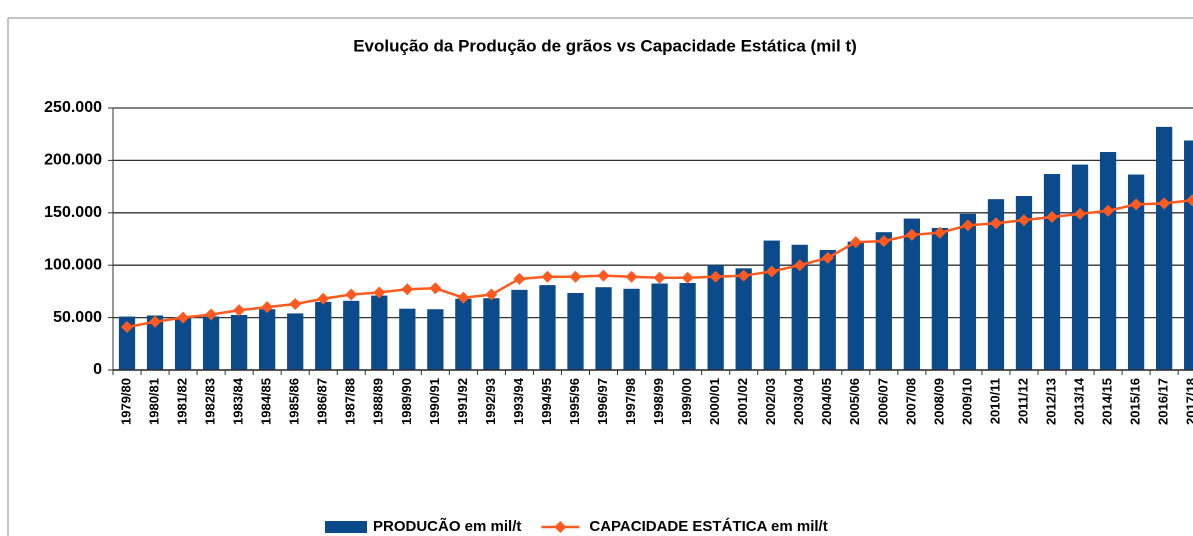 The width and height of the screenshot is (1193, 536). I want to click on x-tick-label: 1995/96, so click(574, 401).